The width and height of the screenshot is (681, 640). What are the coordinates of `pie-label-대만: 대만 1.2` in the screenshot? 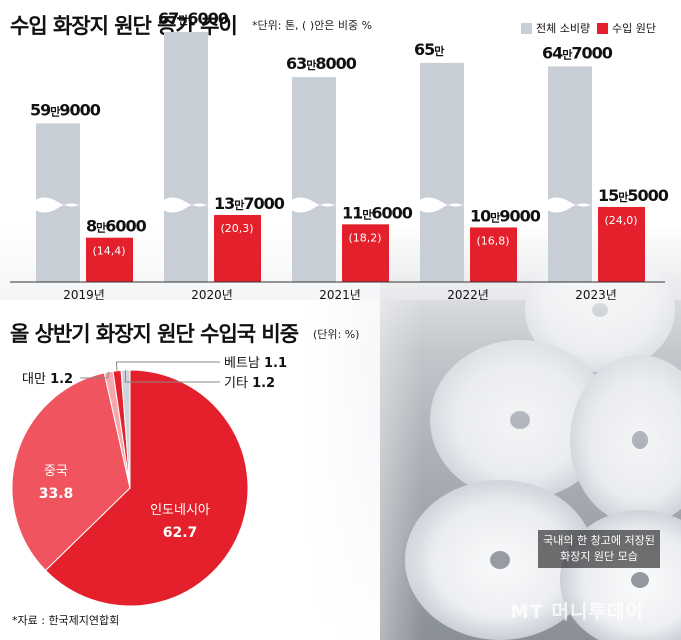 It's located at (47, 379).